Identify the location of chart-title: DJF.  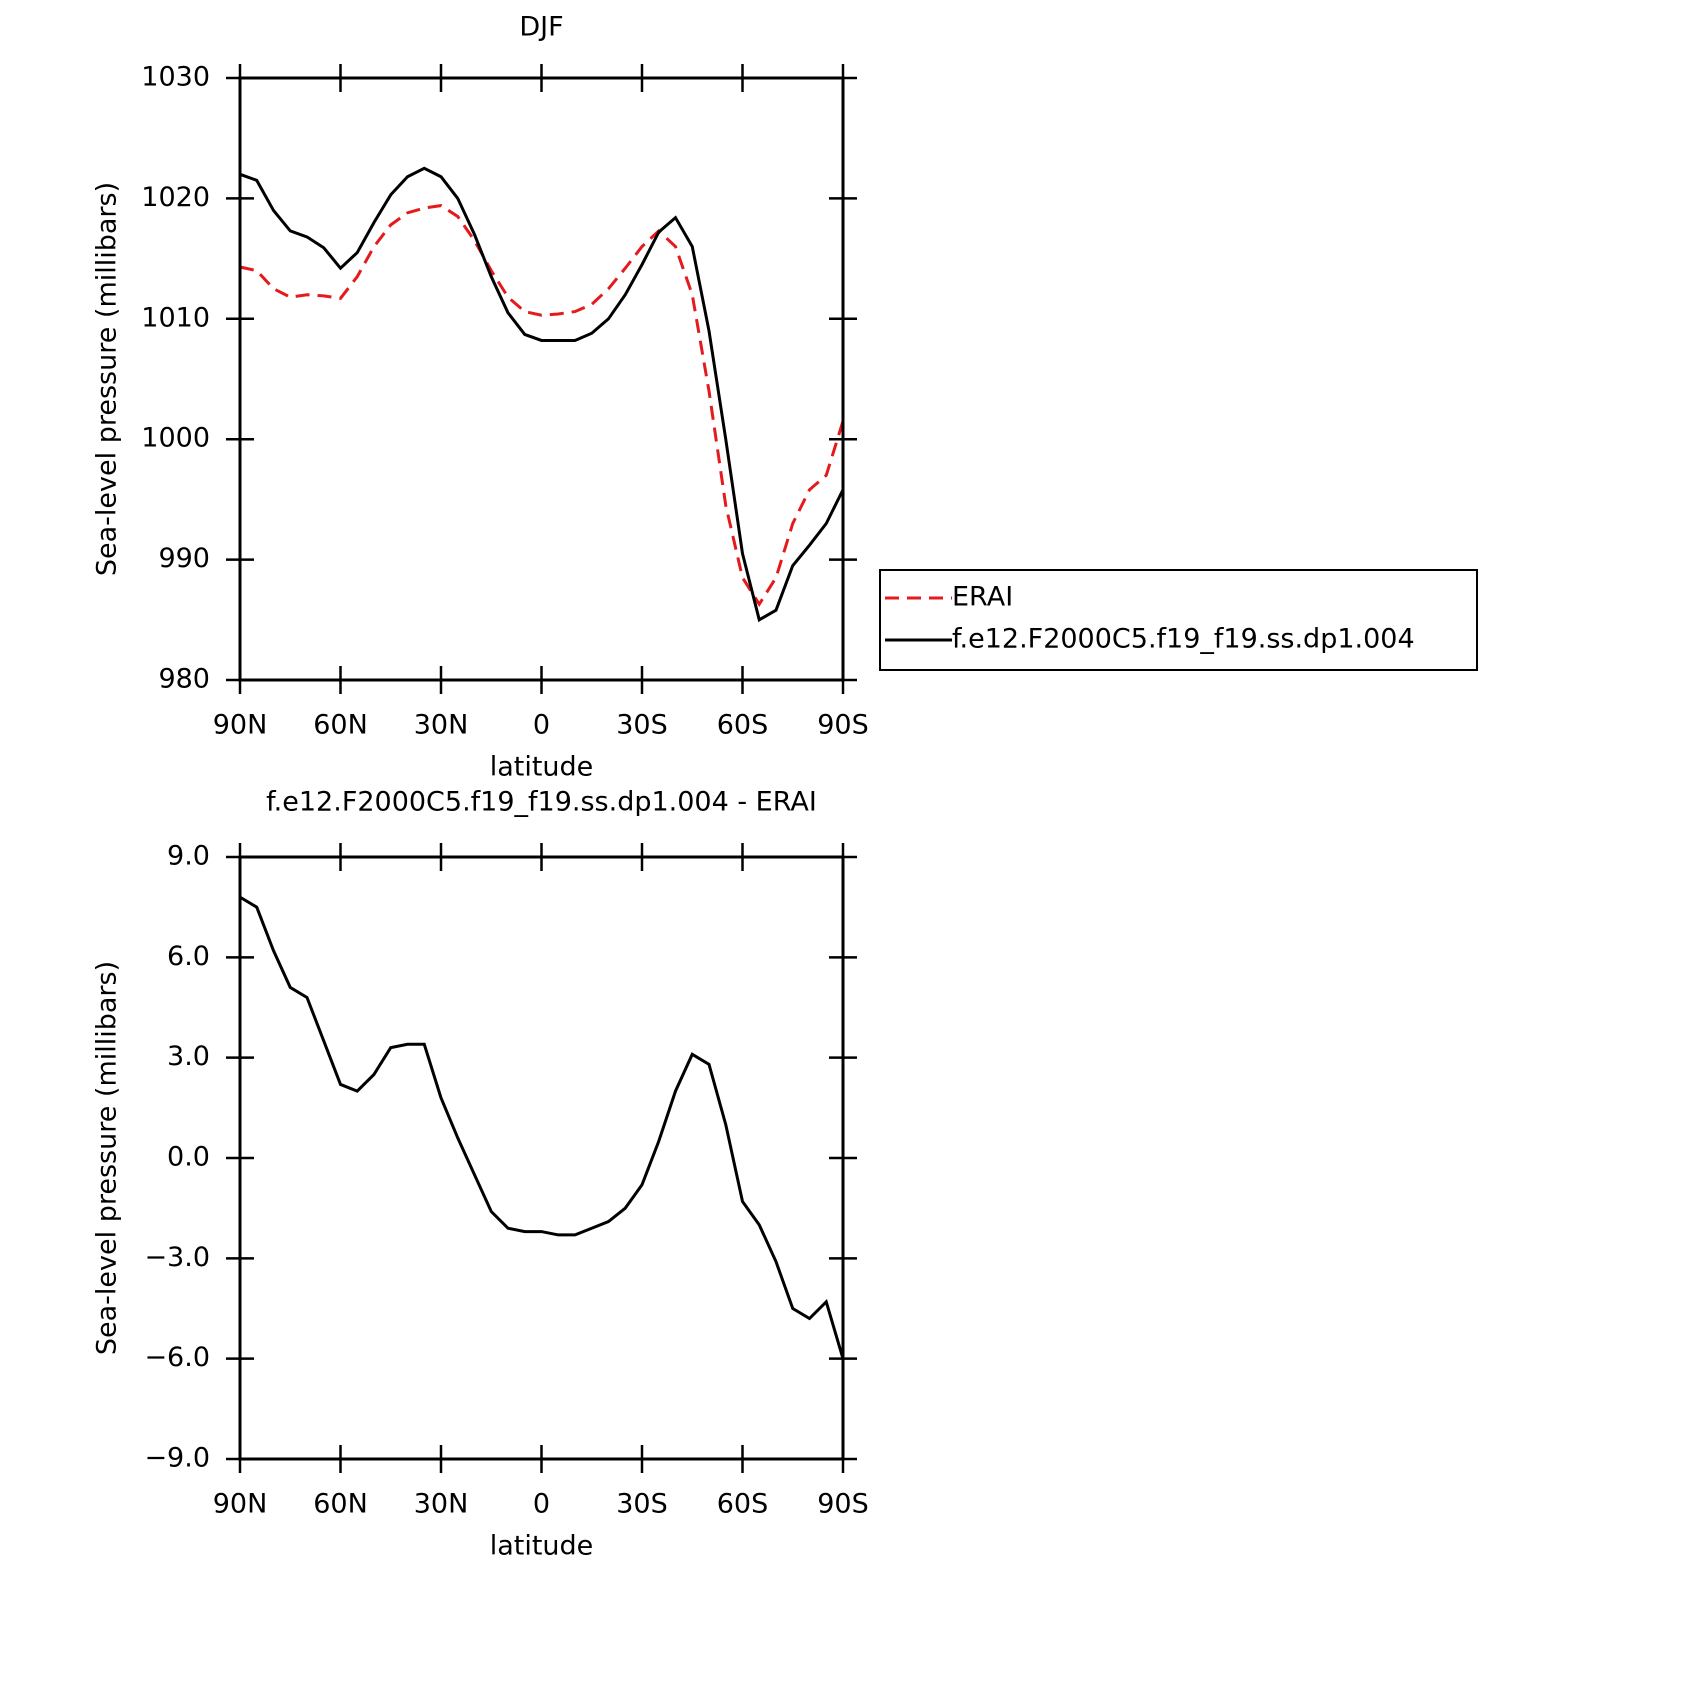
(541, 27).